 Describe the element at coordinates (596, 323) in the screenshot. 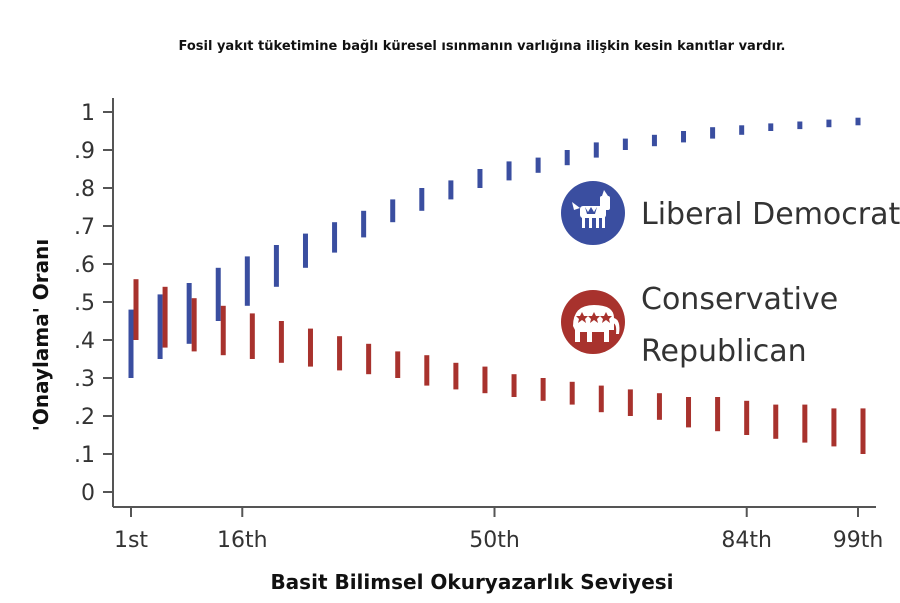

I see `elephant-figure` at that location.